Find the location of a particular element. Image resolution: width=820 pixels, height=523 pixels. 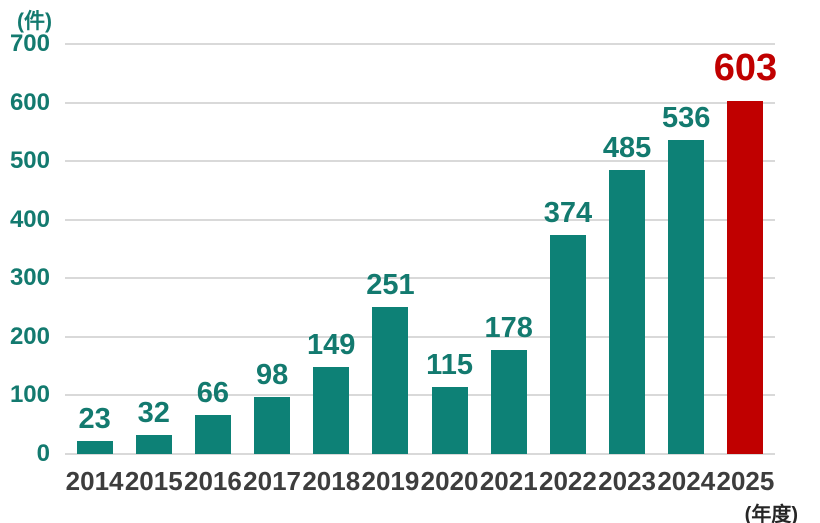

y-axis-tick-label: 200 is located at coordinates (29, 336).